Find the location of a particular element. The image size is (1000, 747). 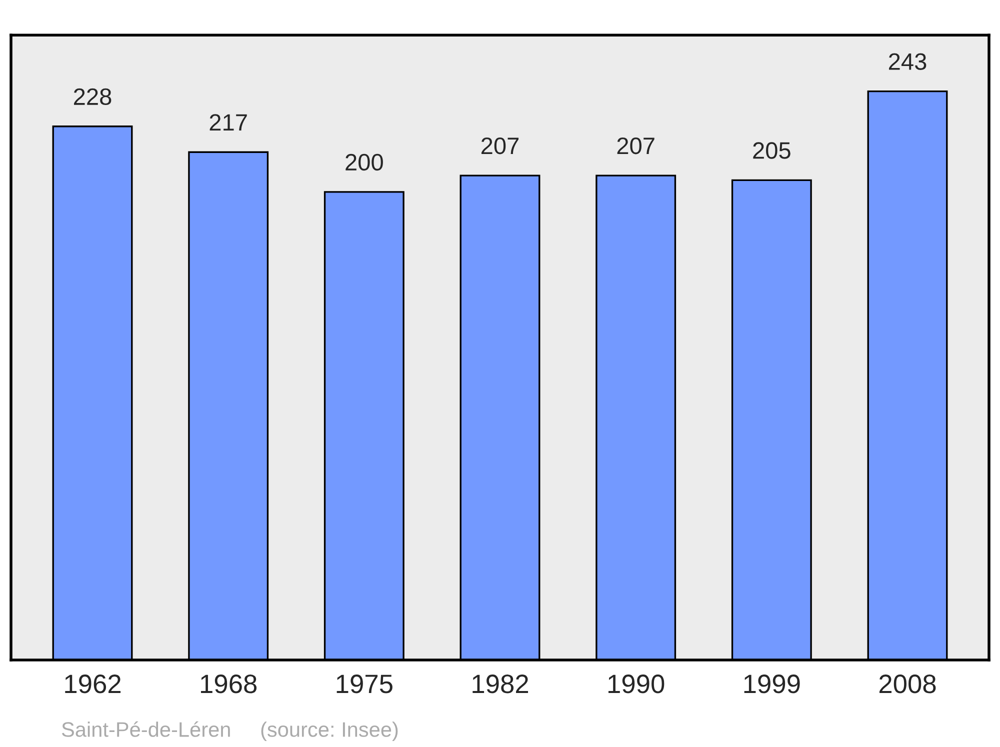

data-label: 200 is located at coordinates (364, 162).